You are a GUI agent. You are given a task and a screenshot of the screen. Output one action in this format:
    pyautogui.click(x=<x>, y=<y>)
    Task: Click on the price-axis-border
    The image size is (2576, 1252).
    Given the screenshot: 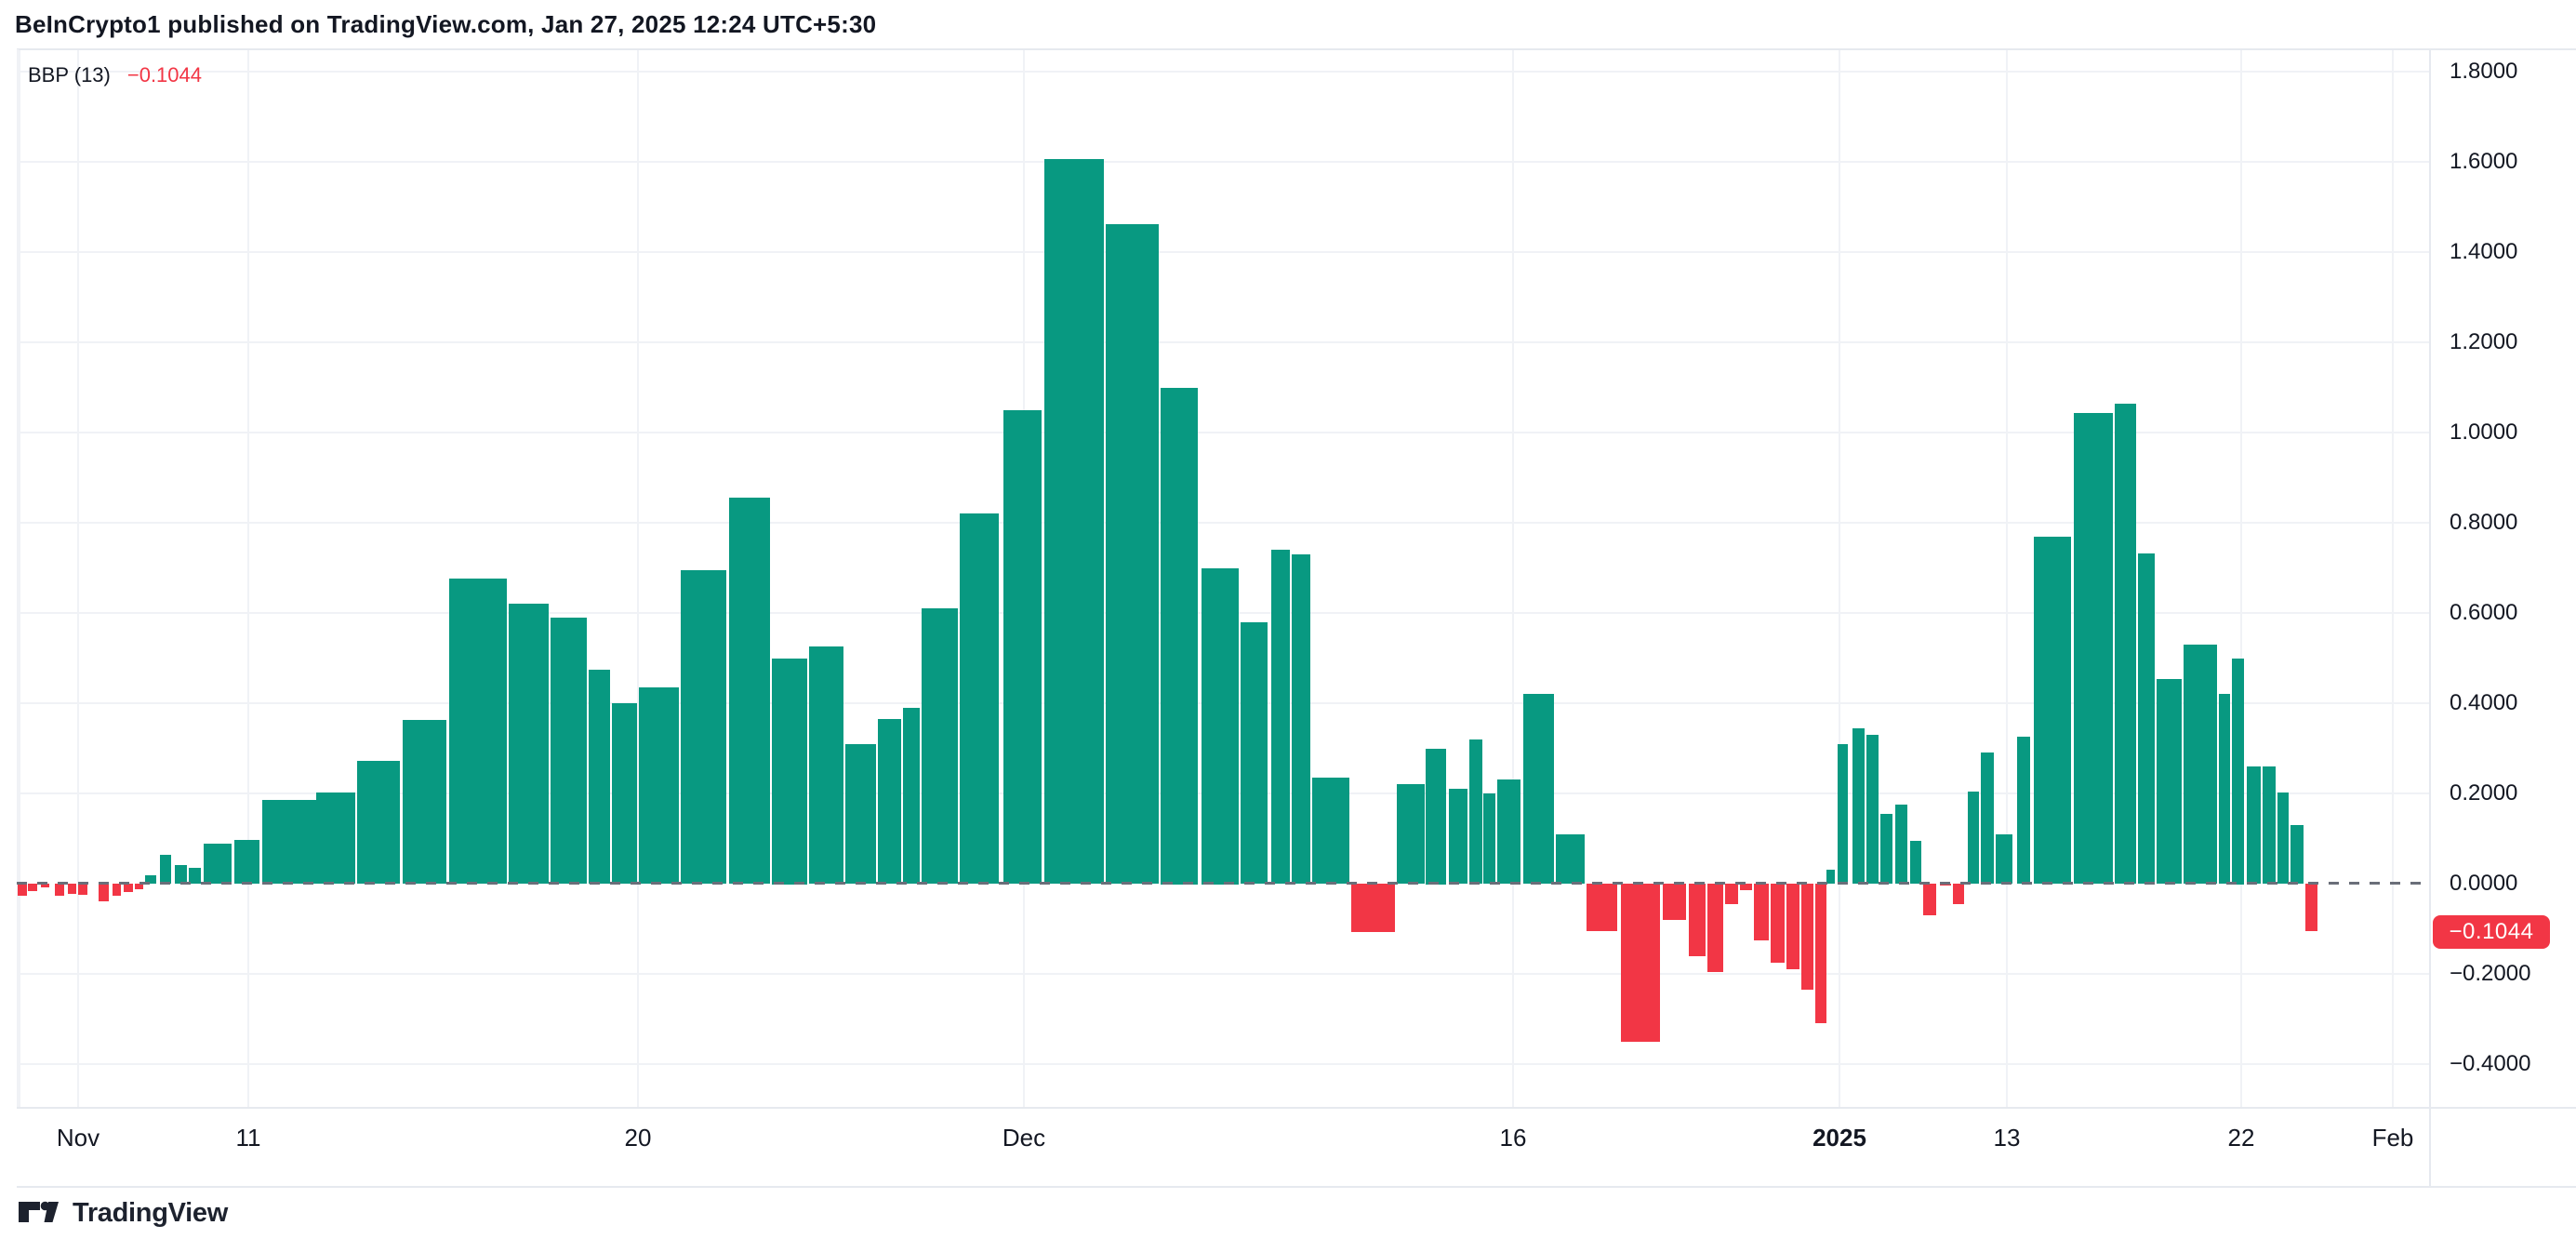 What is the action you would take?
    pyautogui.click(x=2430, y=617)
    